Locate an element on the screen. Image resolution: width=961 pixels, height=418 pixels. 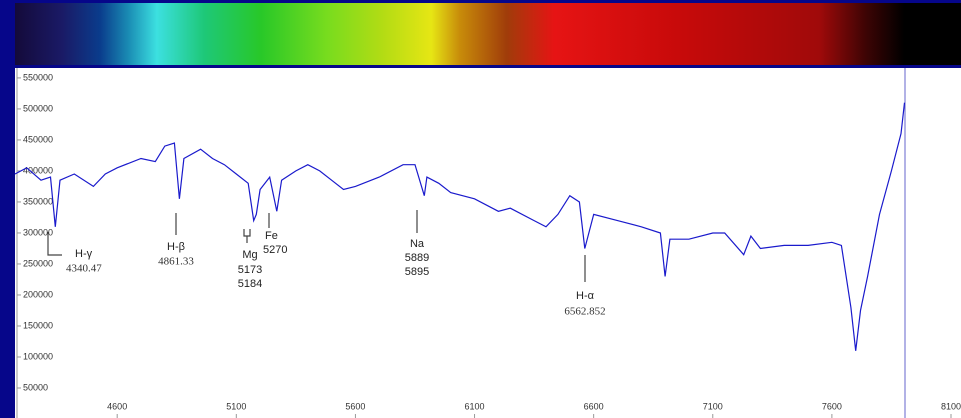
annotation-wavelength: 6562.852 is located at coordinates (584, 312).